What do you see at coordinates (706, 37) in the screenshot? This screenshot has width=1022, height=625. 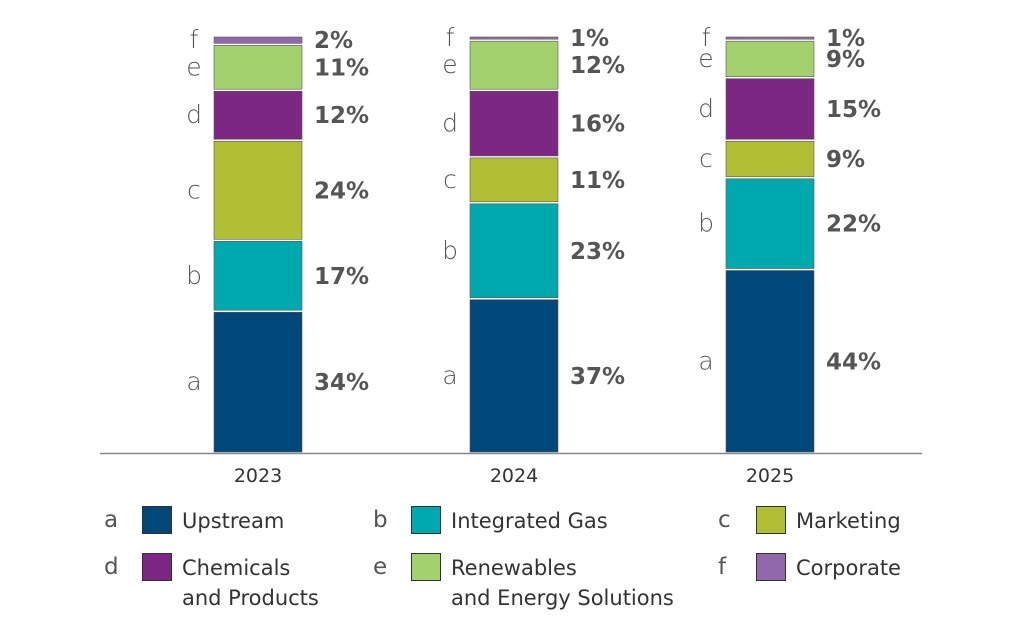 I see `segment-letter-2025-f: f` at bounding box center [706, 37].